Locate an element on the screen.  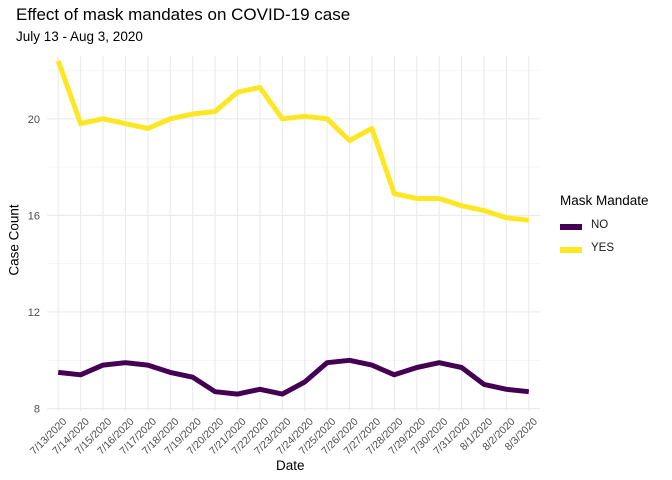
y-tick-label: 12 is located at coordinates (34, 313).